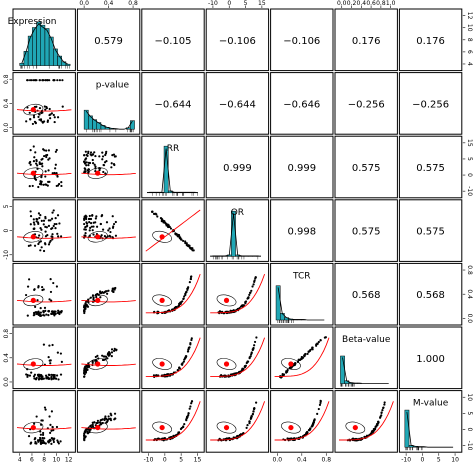 The image size is (474, 474). I want to click on tick-label: 10, so click(455, 460).